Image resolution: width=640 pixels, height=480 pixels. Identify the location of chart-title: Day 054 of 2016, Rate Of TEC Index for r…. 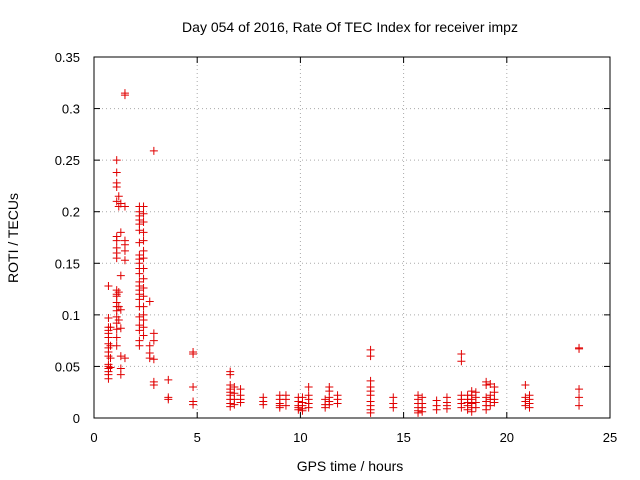
(350, 27).